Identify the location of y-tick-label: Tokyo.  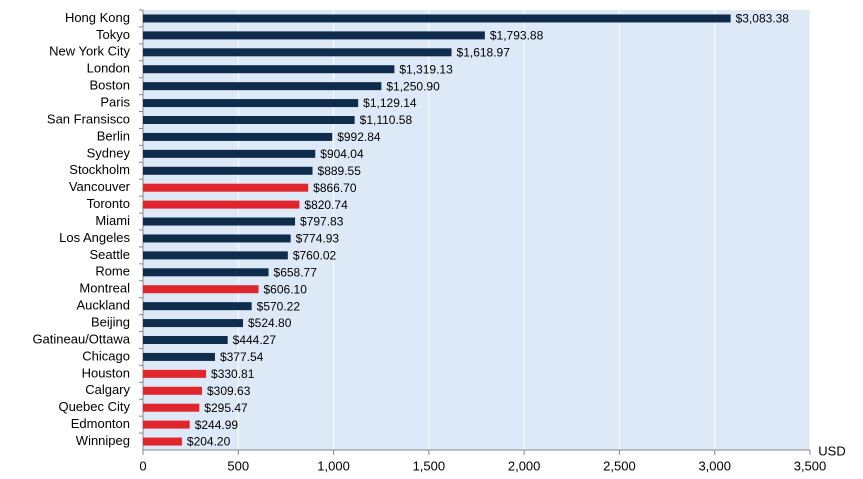
(113, 34).